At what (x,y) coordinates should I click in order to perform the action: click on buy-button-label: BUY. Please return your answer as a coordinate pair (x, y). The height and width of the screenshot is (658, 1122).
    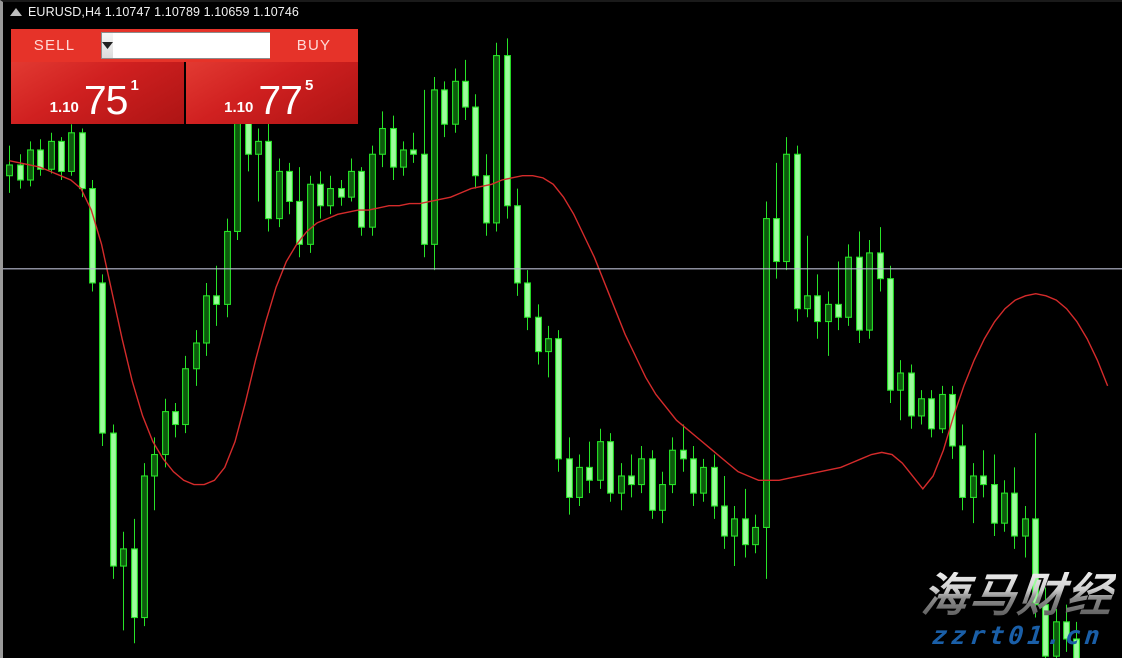
    Looking at the image, I should click on (314, 45).